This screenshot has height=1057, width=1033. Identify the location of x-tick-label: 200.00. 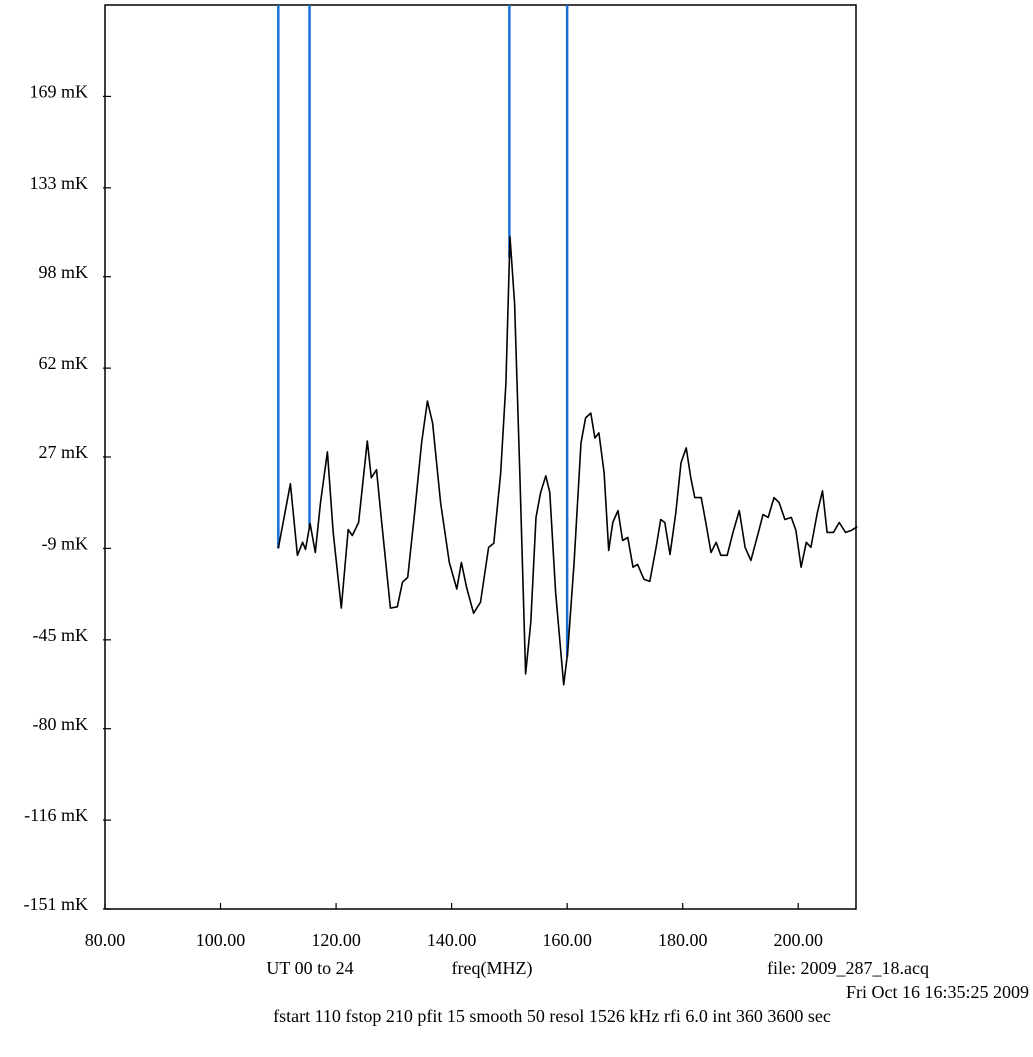
(798, 940).